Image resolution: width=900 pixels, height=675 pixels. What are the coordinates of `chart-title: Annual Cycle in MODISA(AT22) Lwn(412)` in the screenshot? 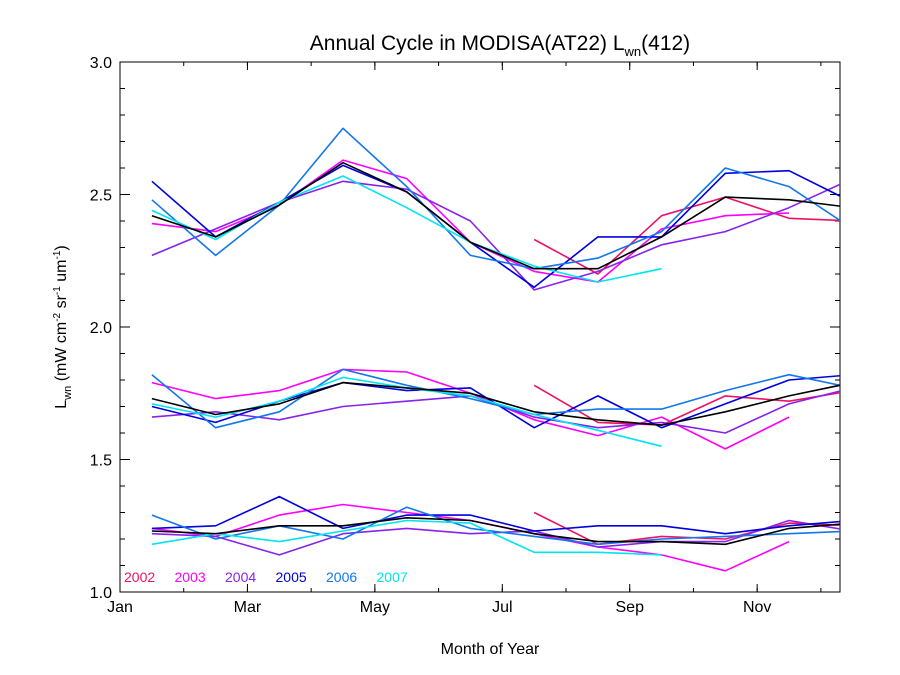 It's located at (500, 45).